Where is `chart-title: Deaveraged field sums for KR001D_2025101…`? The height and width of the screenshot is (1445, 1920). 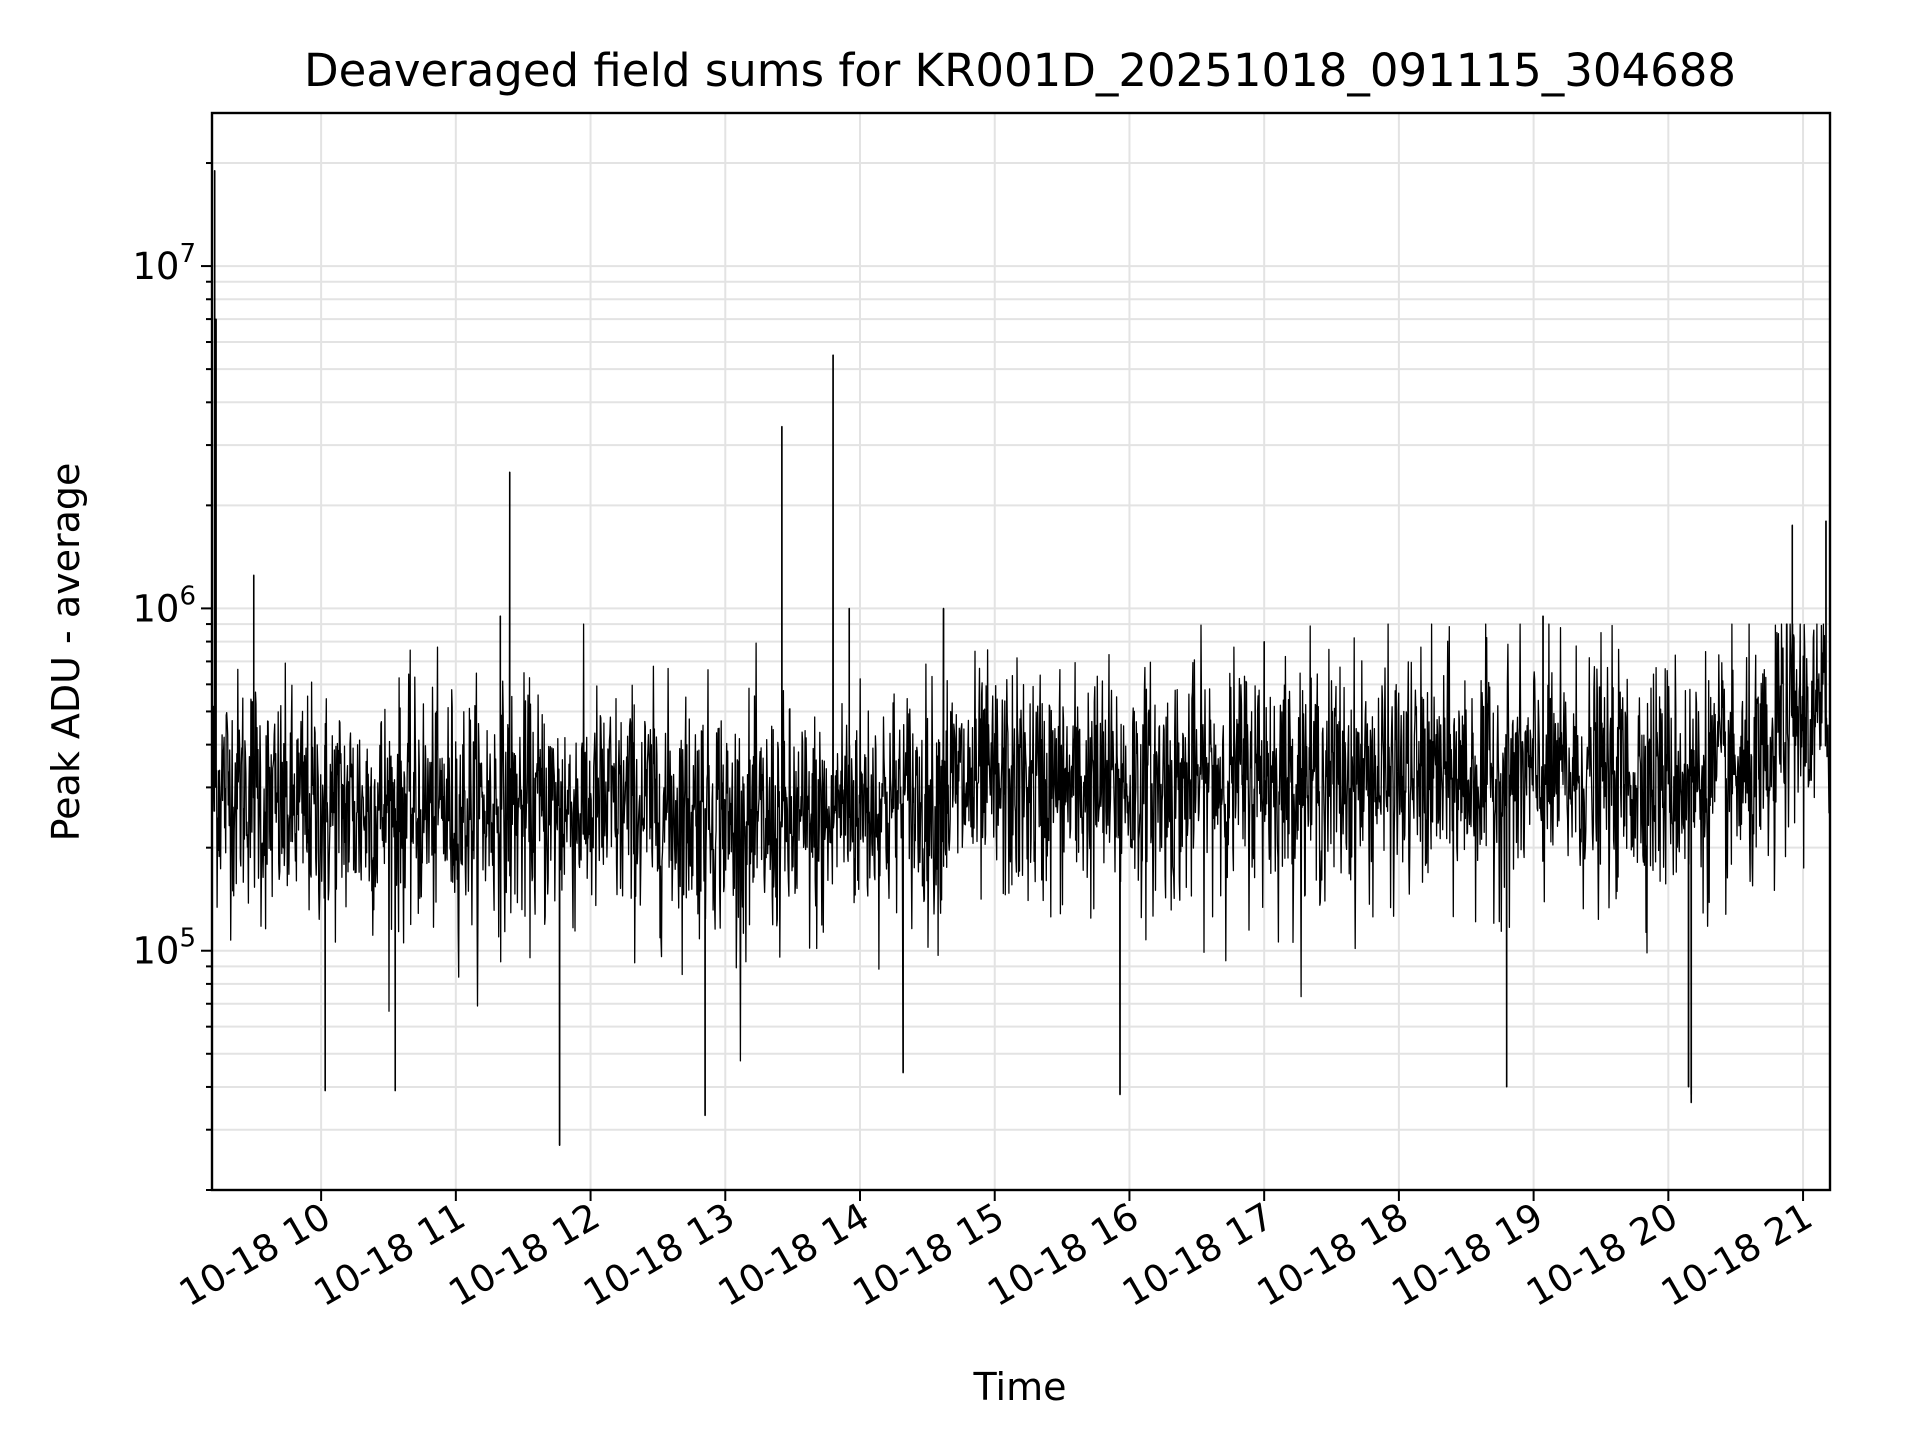
chart-title: Deaveraged field sums for KR001D_2025101… is located at coordinates (1020, 70).